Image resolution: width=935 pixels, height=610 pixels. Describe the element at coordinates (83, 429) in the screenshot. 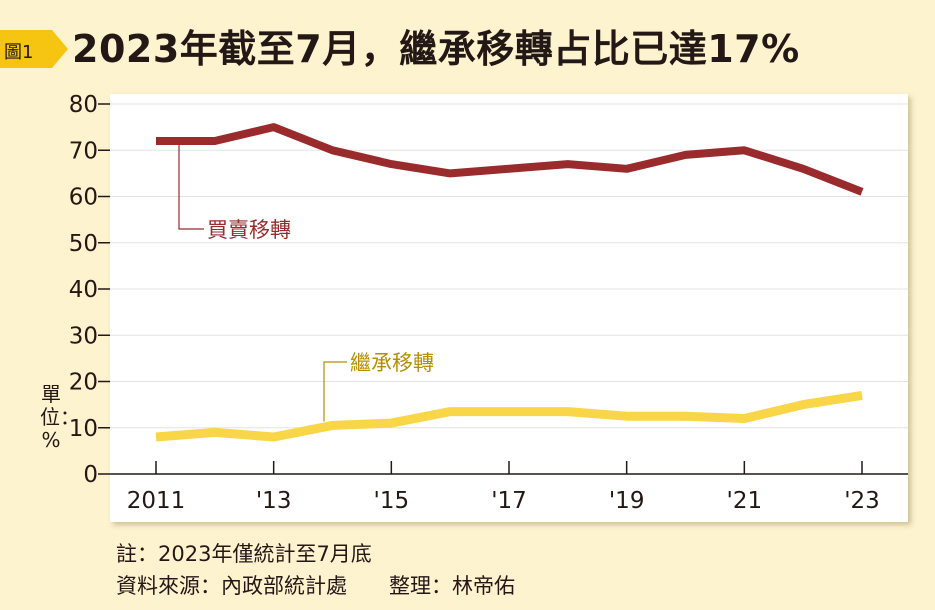

I see `y-tick-label: 10` at that location.